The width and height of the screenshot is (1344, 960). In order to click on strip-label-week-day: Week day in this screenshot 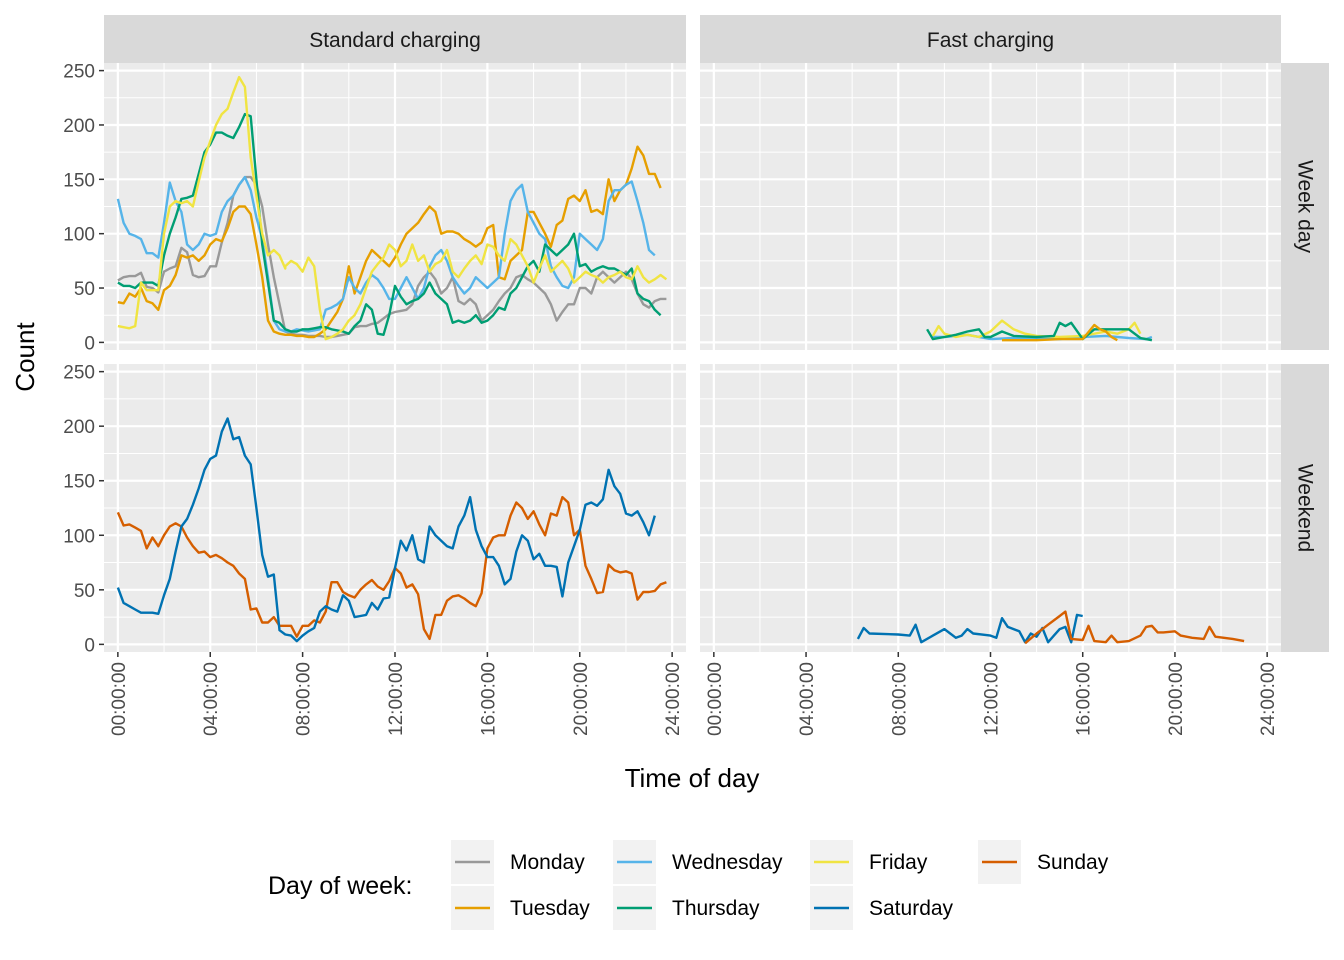, I will do `click(1305, 206)`.